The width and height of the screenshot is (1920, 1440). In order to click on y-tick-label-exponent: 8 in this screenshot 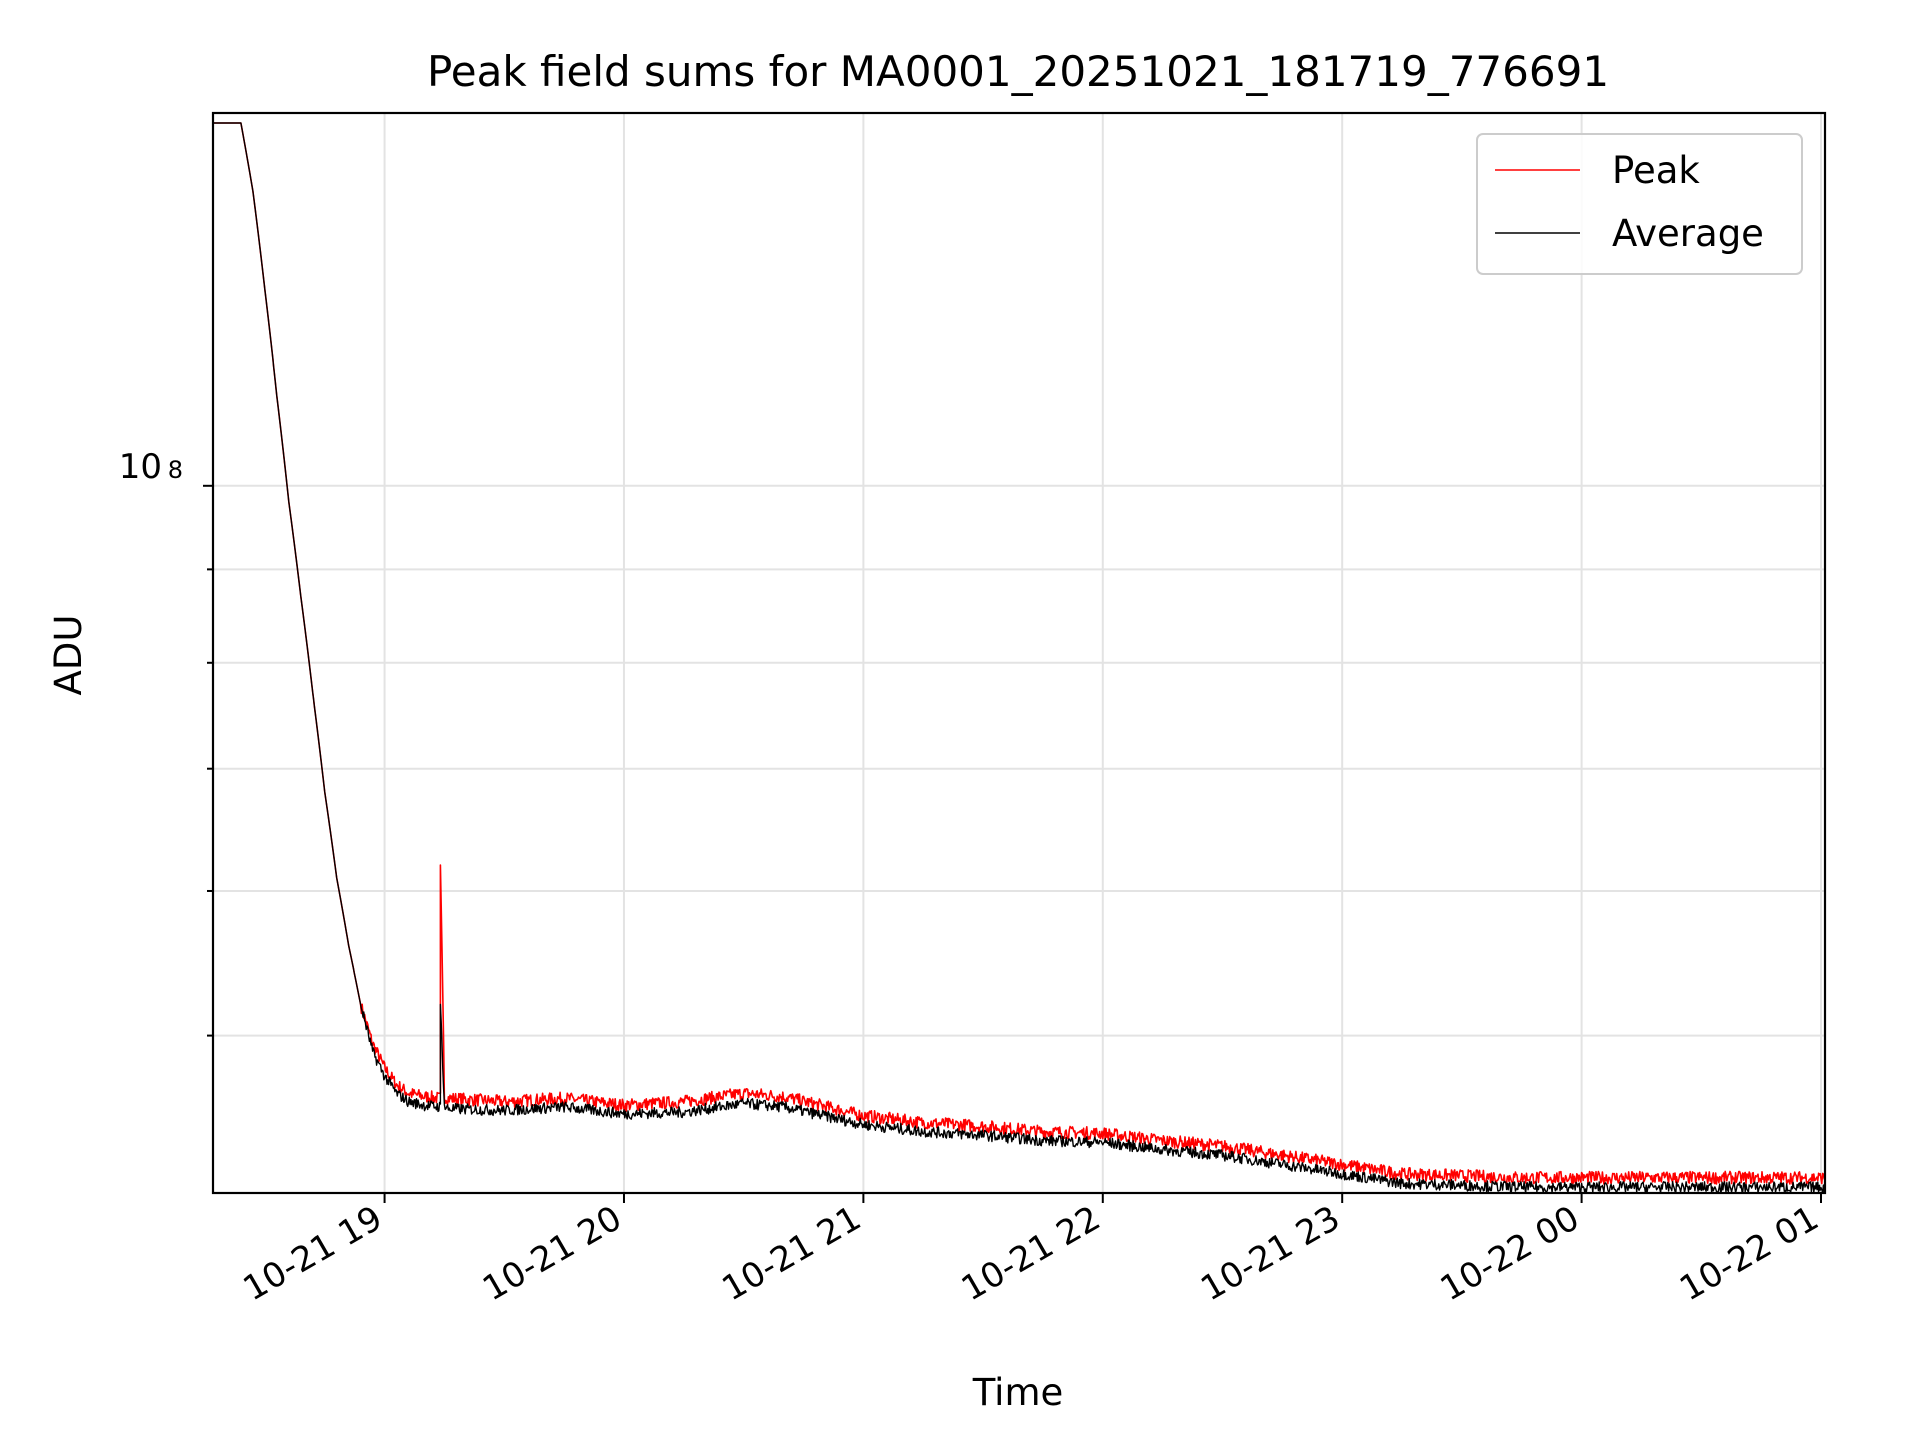, I will do `click(175, 470)`.